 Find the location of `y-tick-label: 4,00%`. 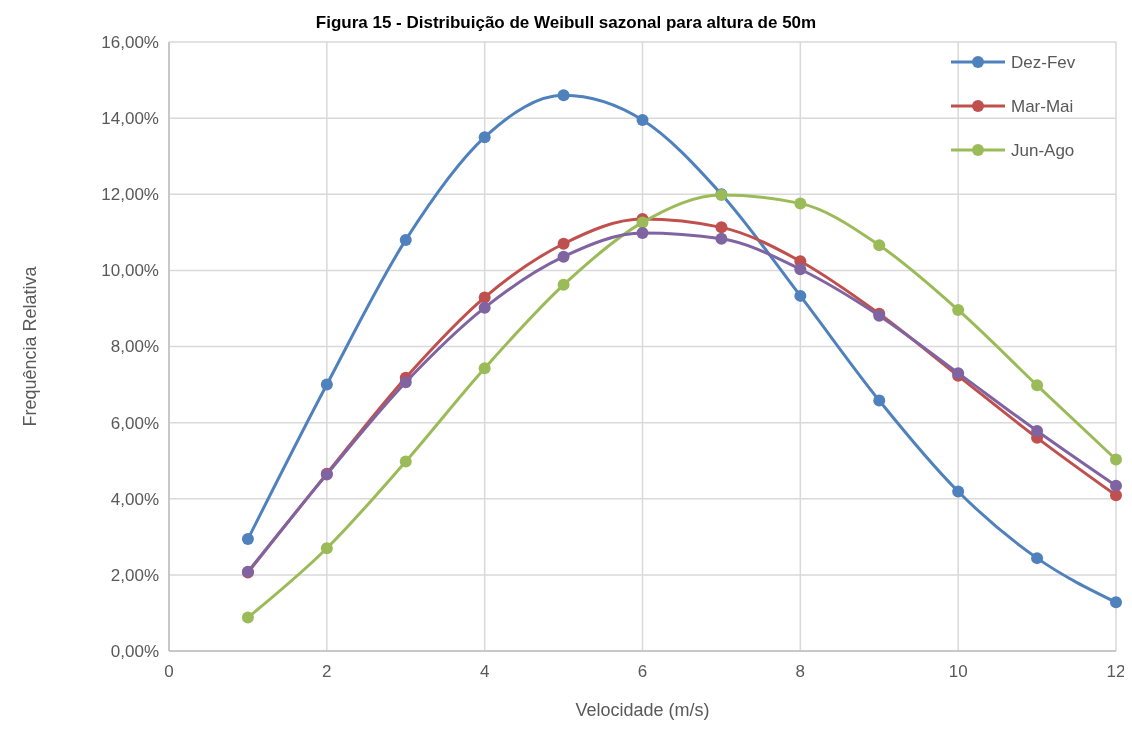

y-tick-label: 4,00% is located at coordinates (134, 499).